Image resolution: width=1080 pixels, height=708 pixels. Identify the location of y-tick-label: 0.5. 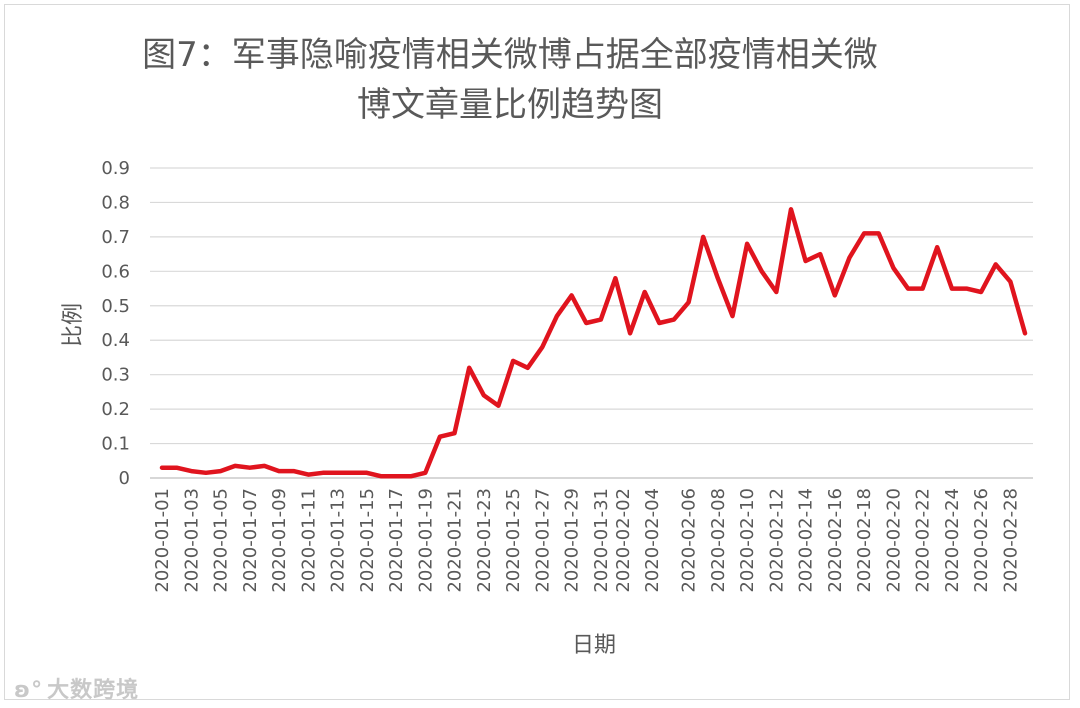
(115, 306).